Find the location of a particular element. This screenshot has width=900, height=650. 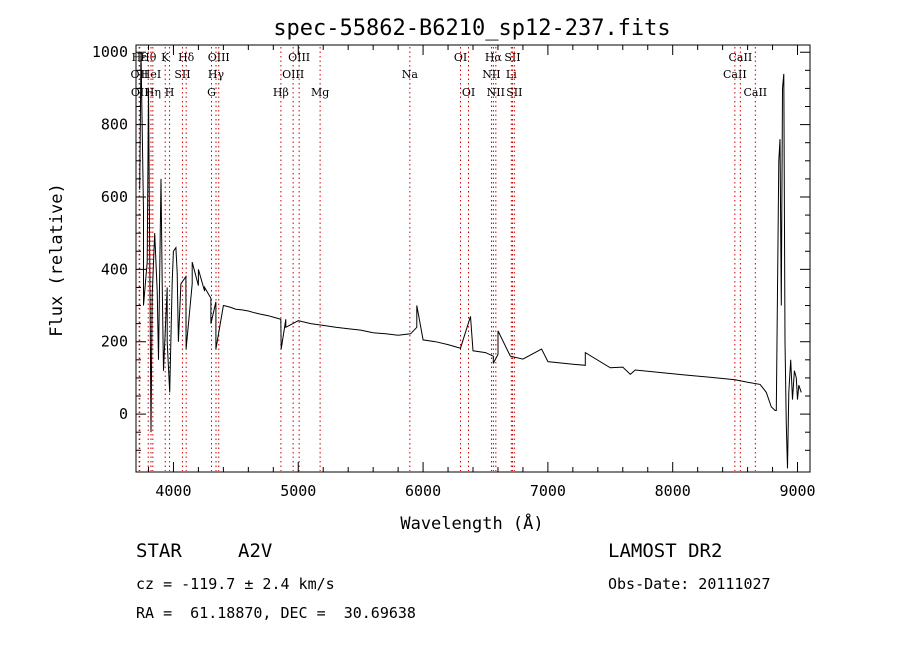

line-marker-label-25: SII is located at coordinates (514, 92).